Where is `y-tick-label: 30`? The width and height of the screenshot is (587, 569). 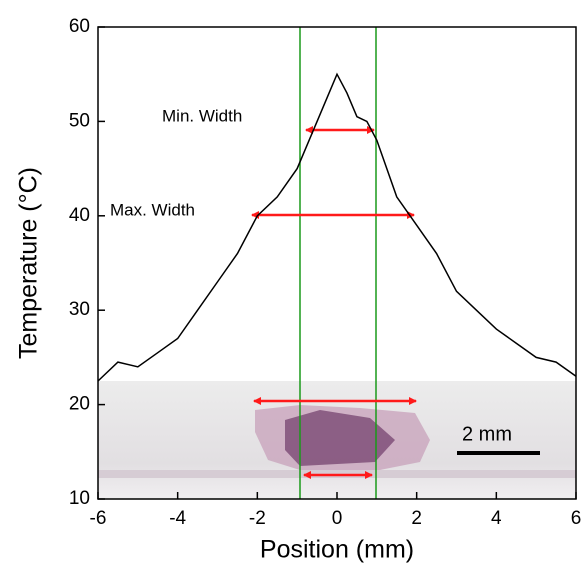 y-tick-label: 30 is located at coordinates (79, 309).